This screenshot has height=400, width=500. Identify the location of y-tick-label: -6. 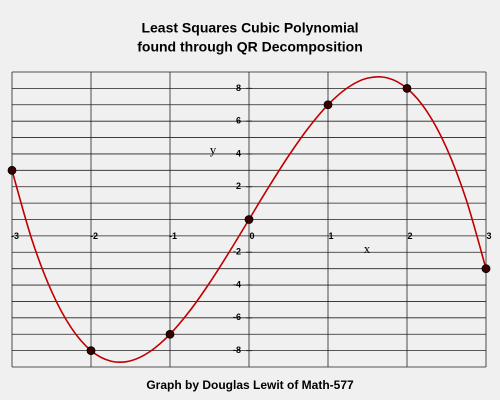
(237, 317).